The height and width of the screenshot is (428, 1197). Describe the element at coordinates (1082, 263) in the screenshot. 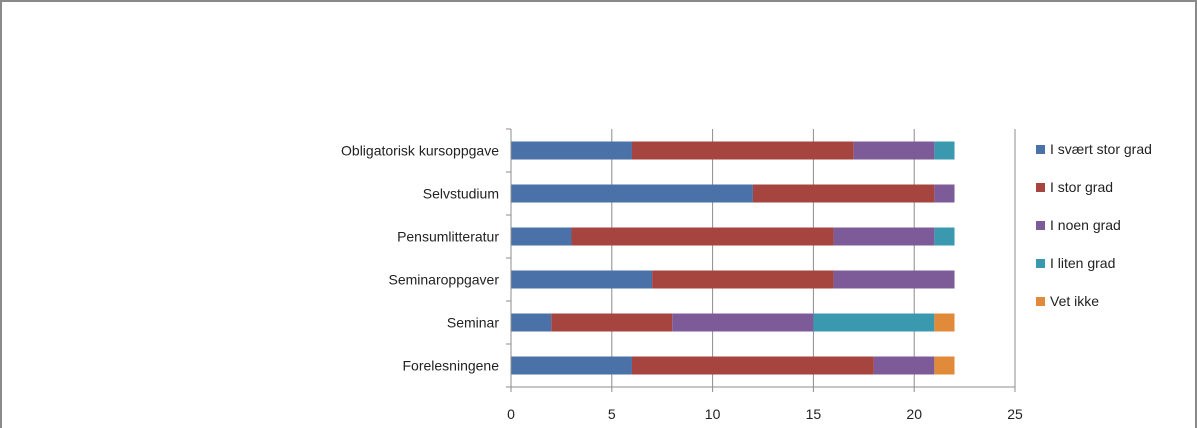

I see `legend-label: I liten grad` at that location.